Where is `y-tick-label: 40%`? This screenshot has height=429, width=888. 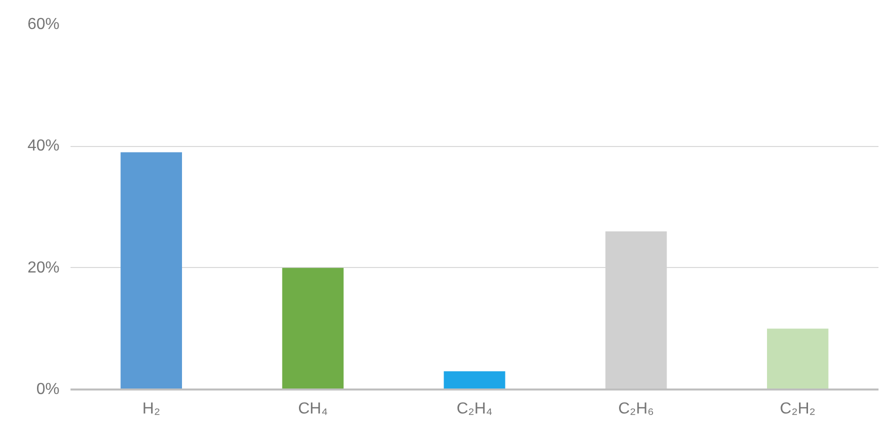 y-tick-label: 40% is located at coordinates (43, 146).